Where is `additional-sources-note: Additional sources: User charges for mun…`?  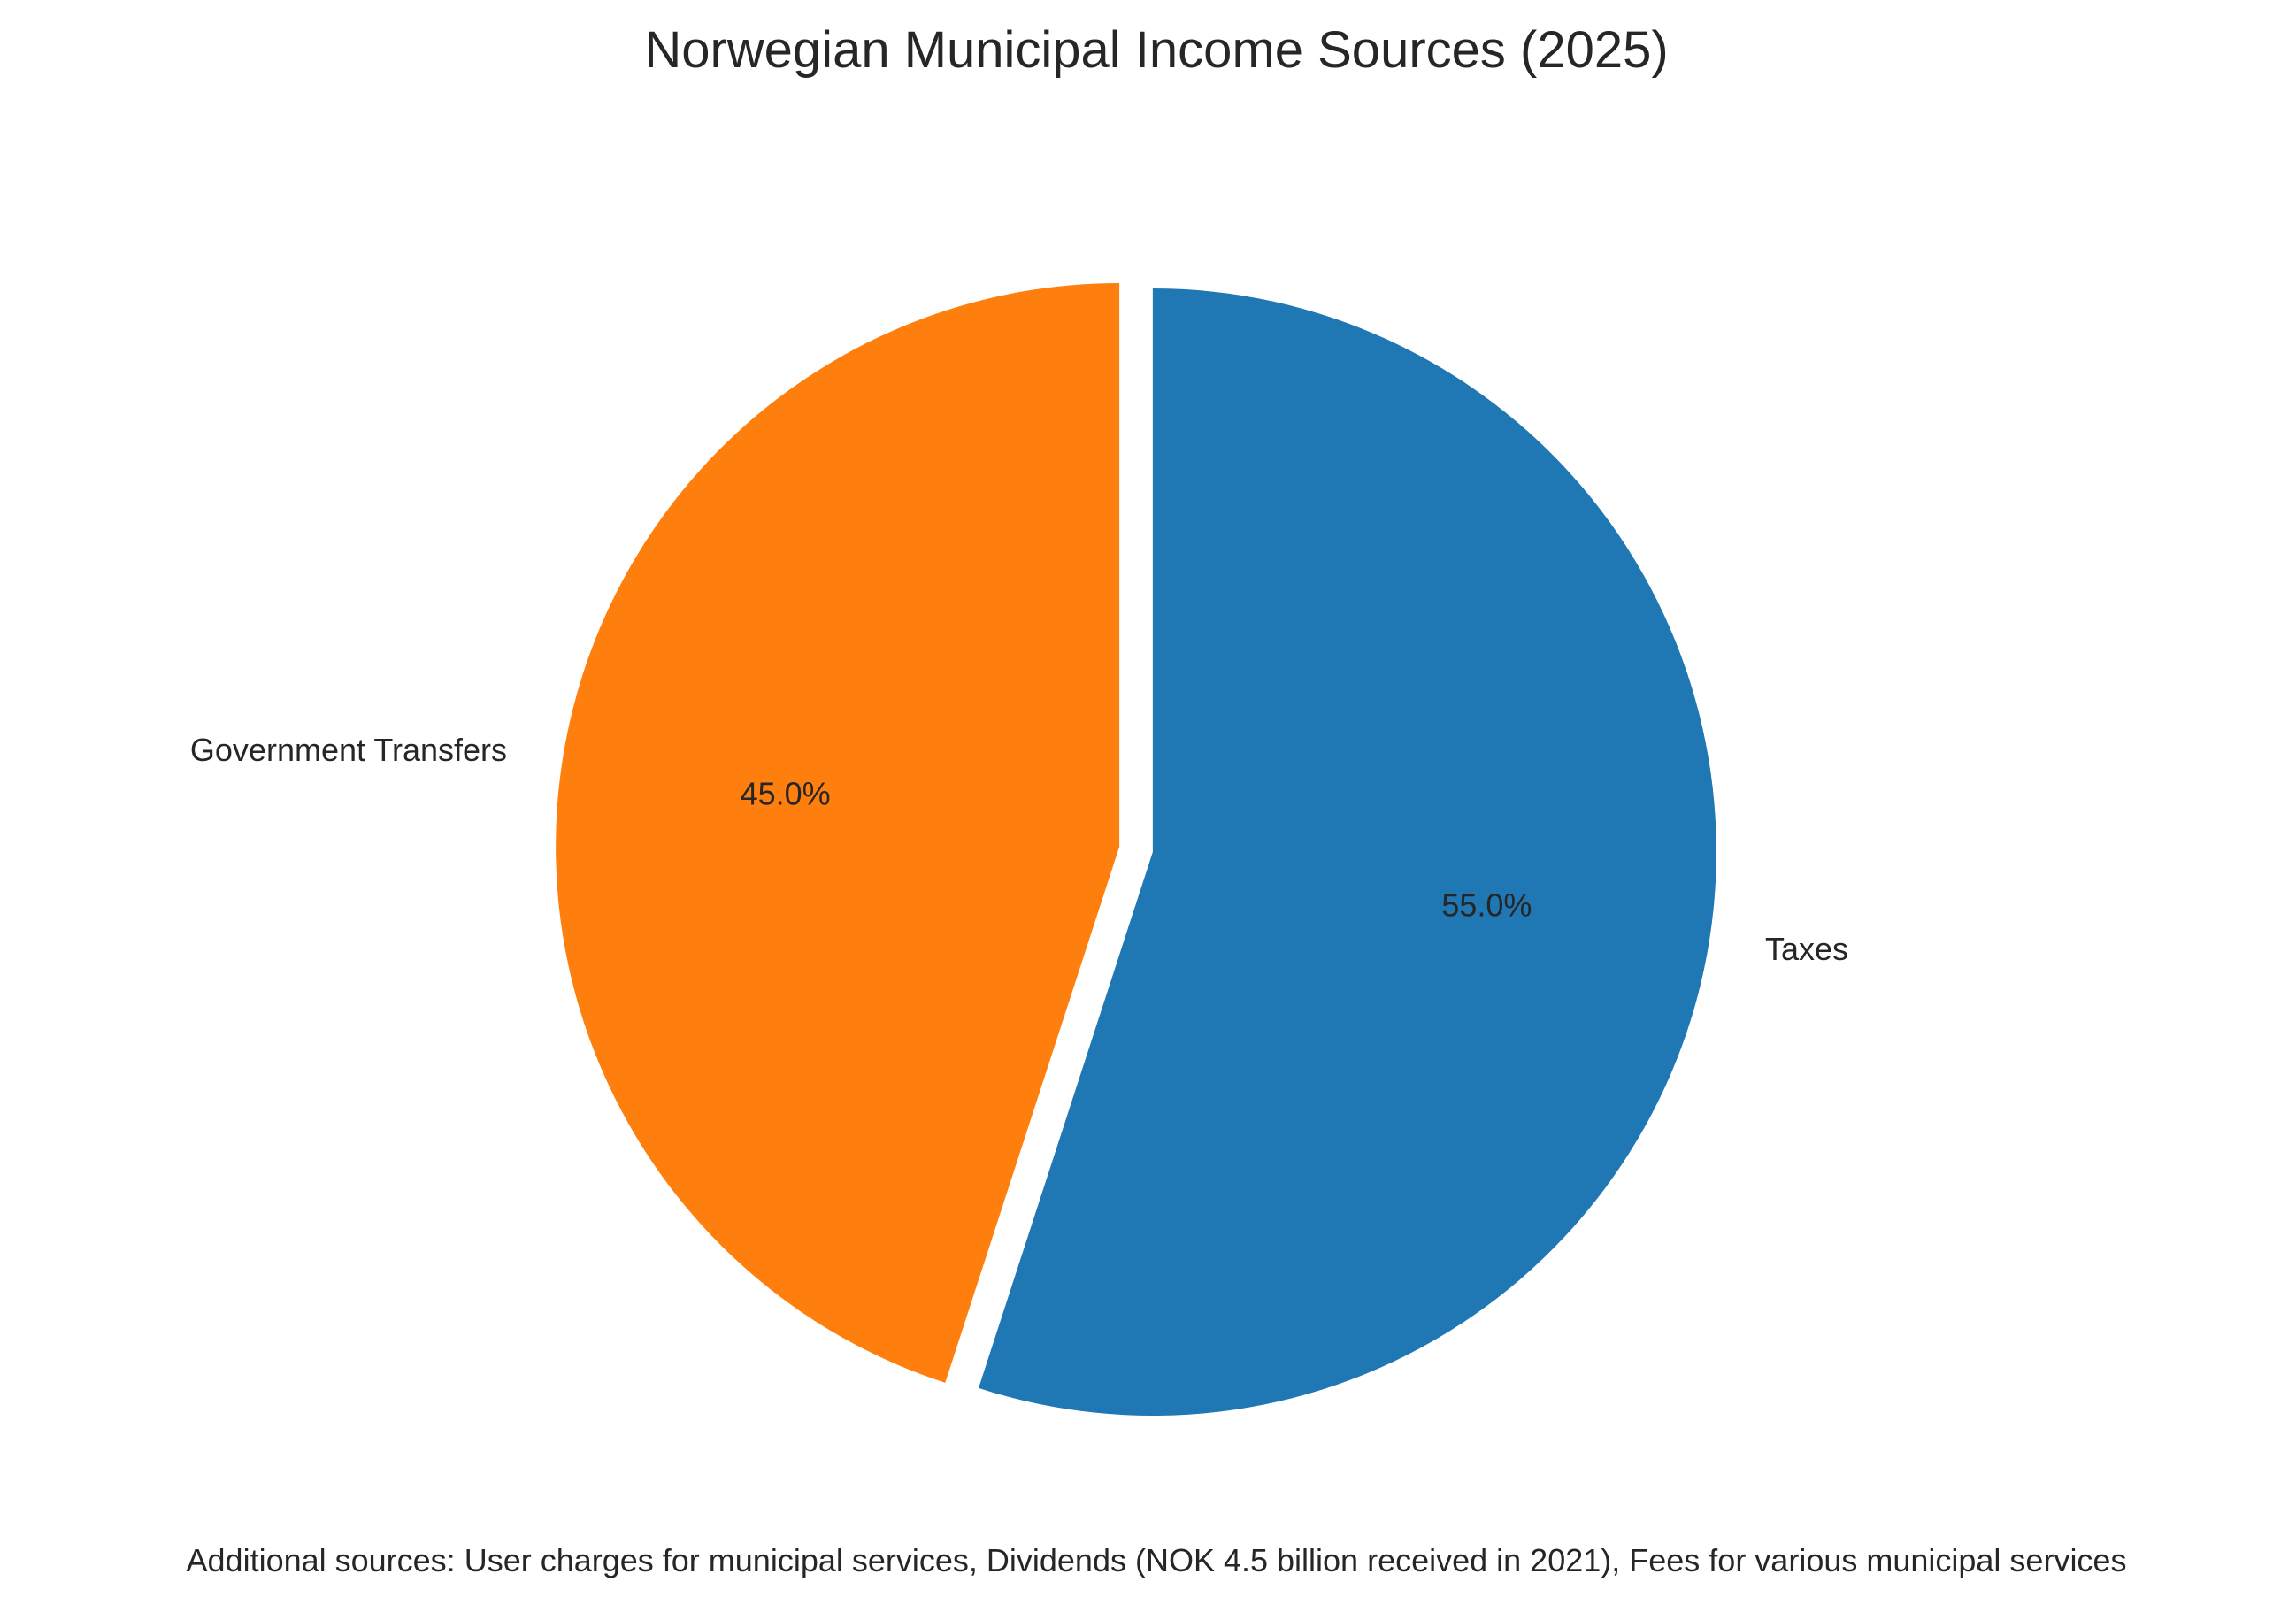 additional-sources-note: Additional sources: User charges for mun… is located at coordinates (1157, 1560).